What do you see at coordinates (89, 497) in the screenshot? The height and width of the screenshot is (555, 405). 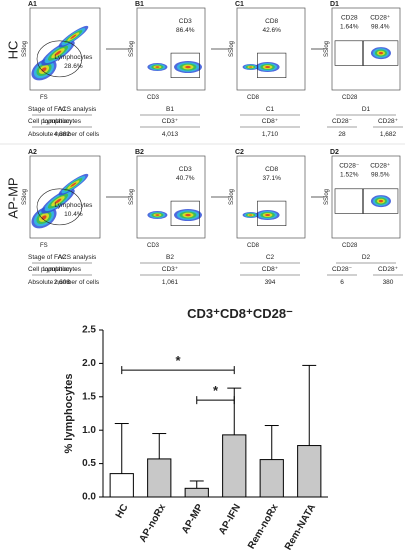 I see `y-tick-label: 0.0` at bounding box center [89, 497].